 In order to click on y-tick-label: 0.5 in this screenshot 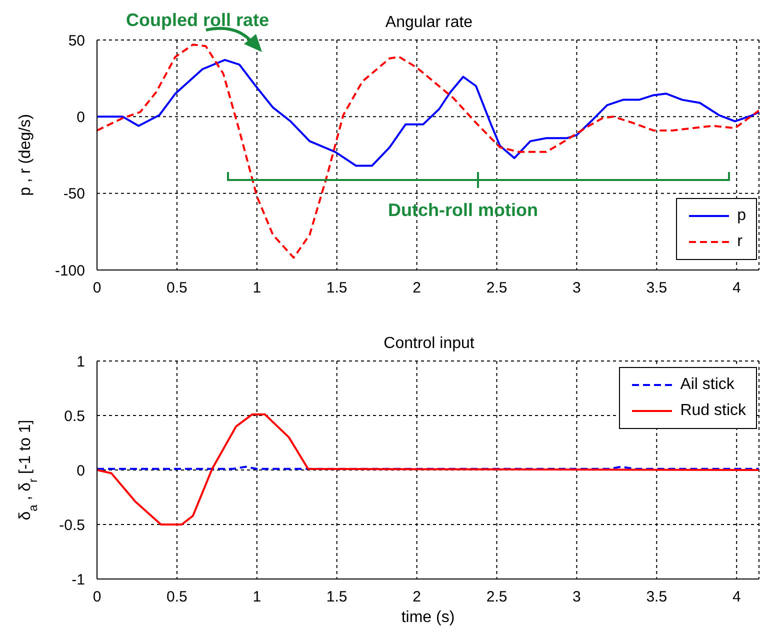, I will do `click(74, 416)`.